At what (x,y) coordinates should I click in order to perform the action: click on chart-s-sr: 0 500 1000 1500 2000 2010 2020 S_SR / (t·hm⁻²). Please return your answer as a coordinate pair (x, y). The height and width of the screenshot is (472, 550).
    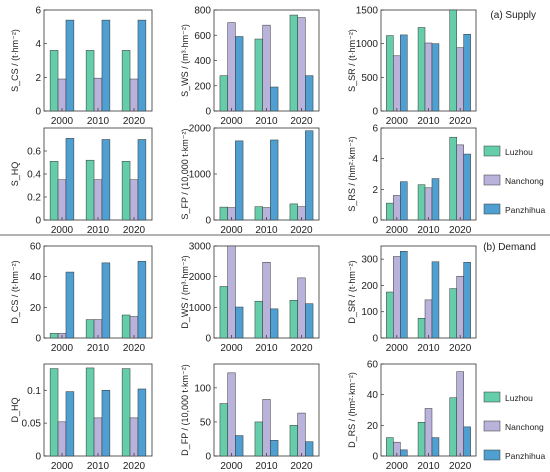
    Looking at the image, I should click on (412, 66).